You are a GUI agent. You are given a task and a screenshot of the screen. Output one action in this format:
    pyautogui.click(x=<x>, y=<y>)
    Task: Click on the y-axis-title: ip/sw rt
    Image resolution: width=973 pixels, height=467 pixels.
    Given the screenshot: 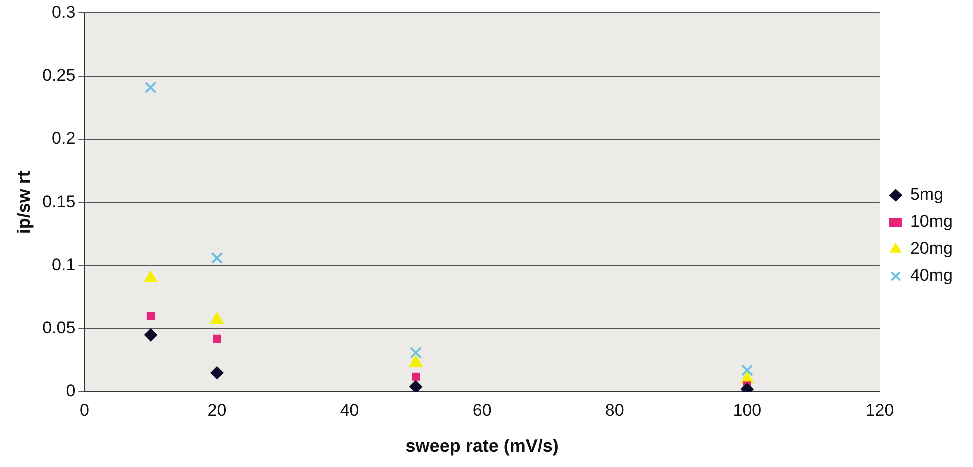 What is the action you would take?
    pyautogui.click(x=24, y=202)
    